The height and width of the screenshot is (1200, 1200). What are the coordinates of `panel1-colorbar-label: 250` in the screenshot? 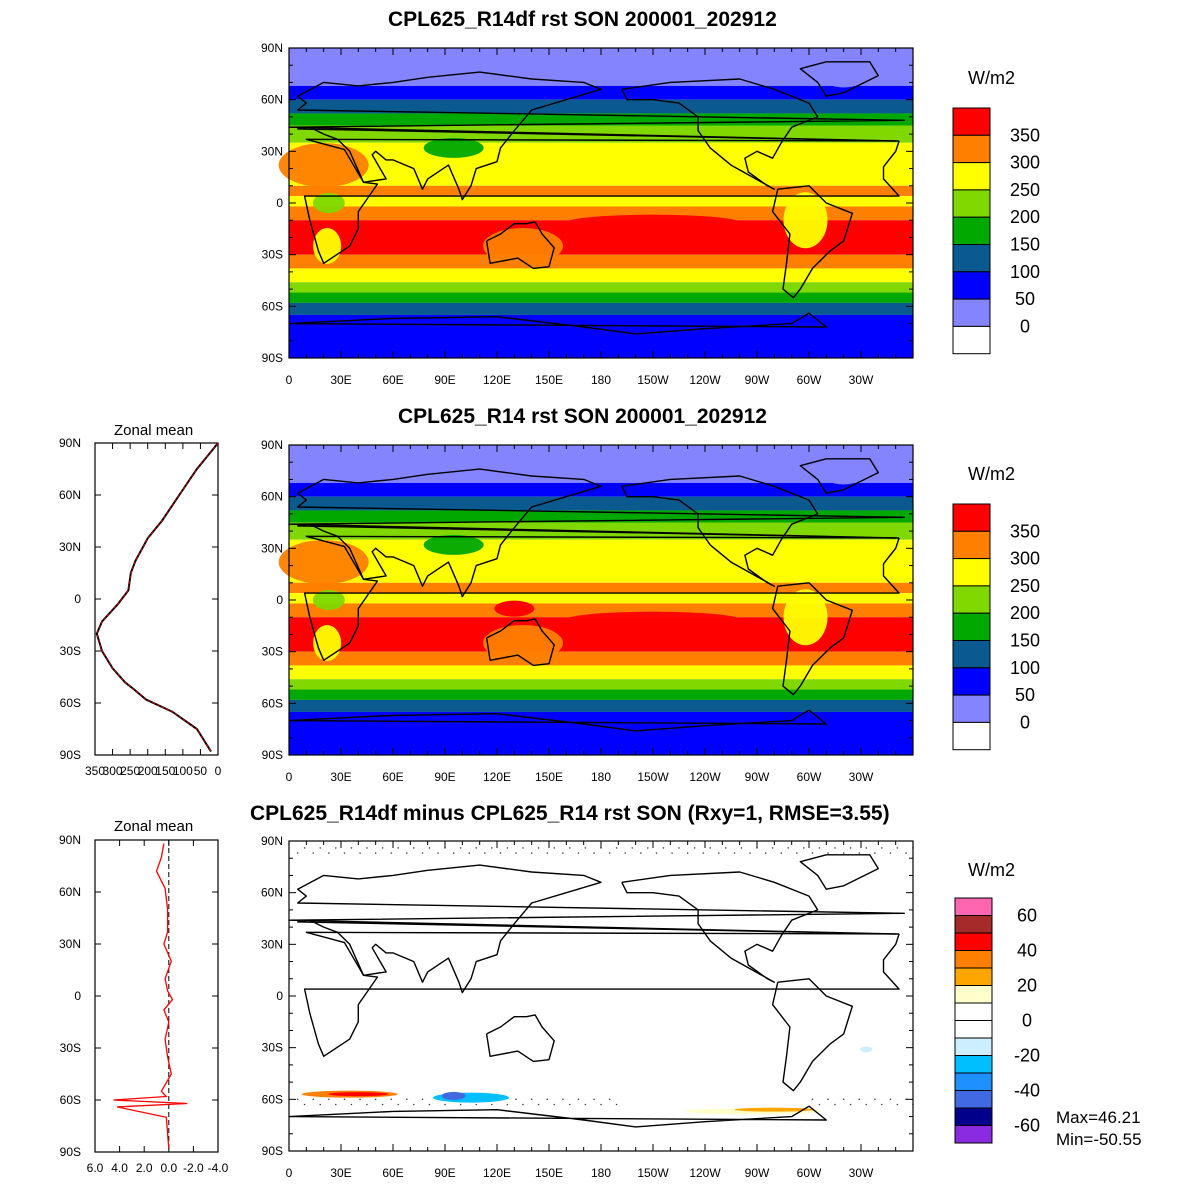 It's located at (1025, 190).